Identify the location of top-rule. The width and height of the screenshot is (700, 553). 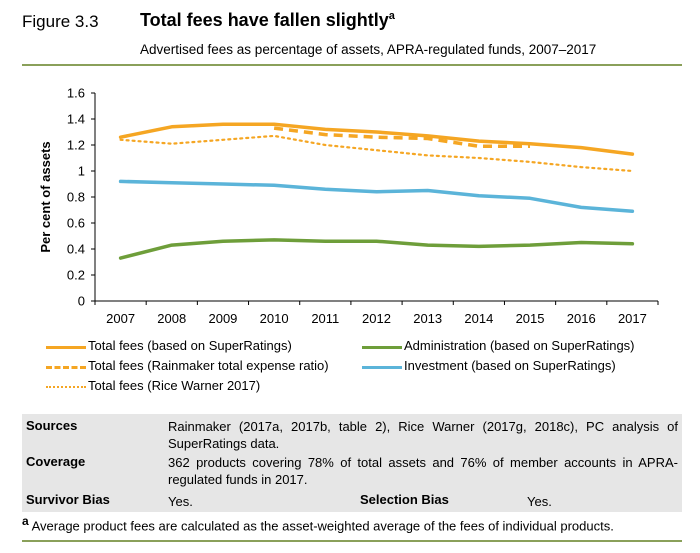
(352, 65).